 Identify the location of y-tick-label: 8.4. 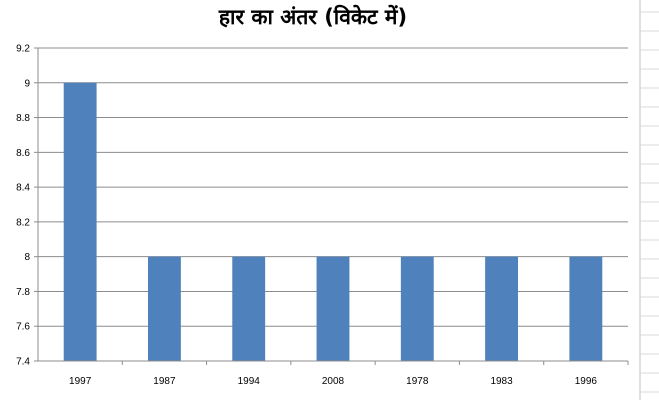
(23, 188).